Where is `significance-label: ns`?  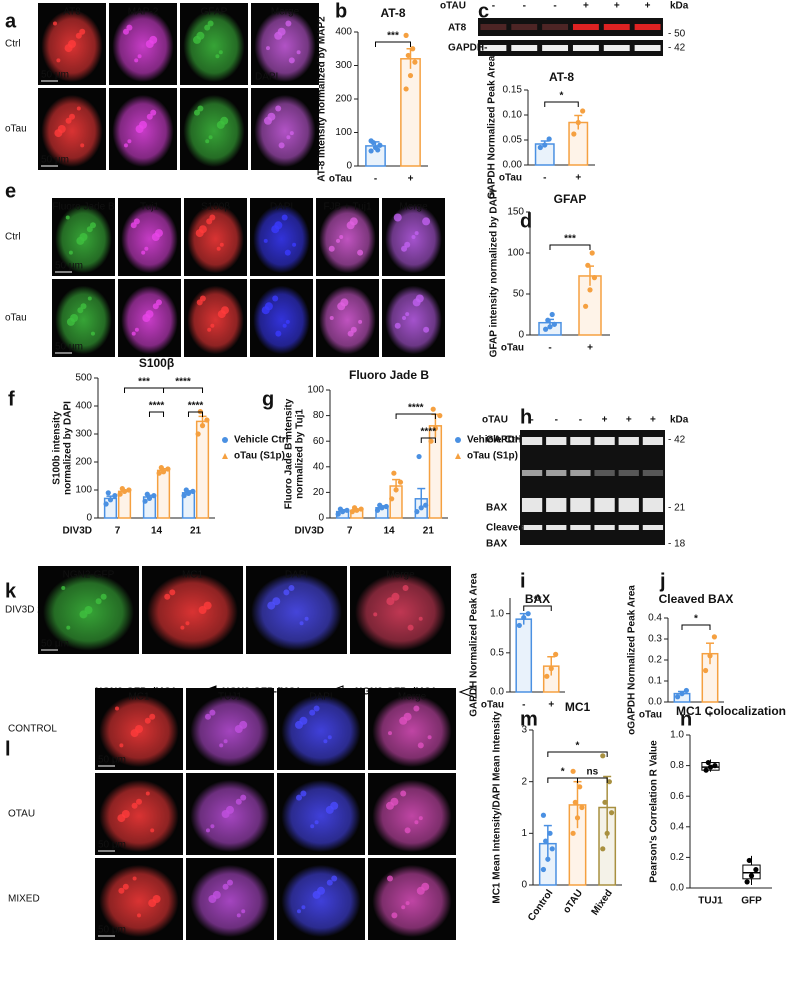 significance-label: ns is located at coordinates (592, 772).